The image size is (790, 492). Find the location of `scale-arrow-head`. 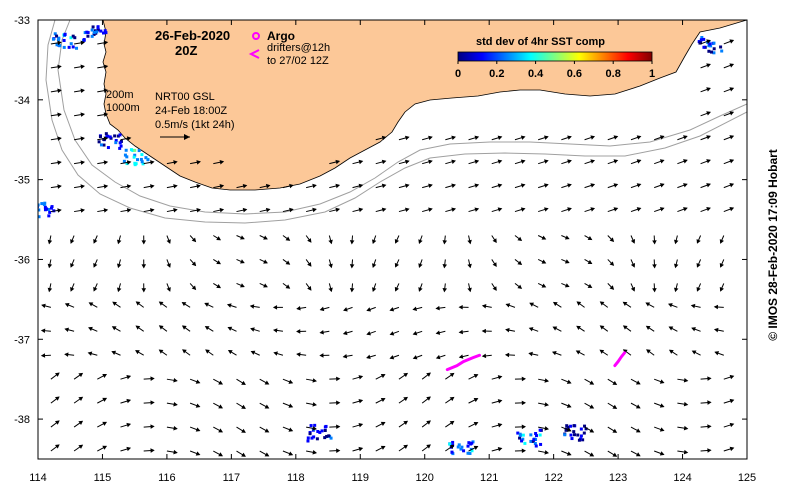

scale-arrow-head is located at coordinates (187, 137).